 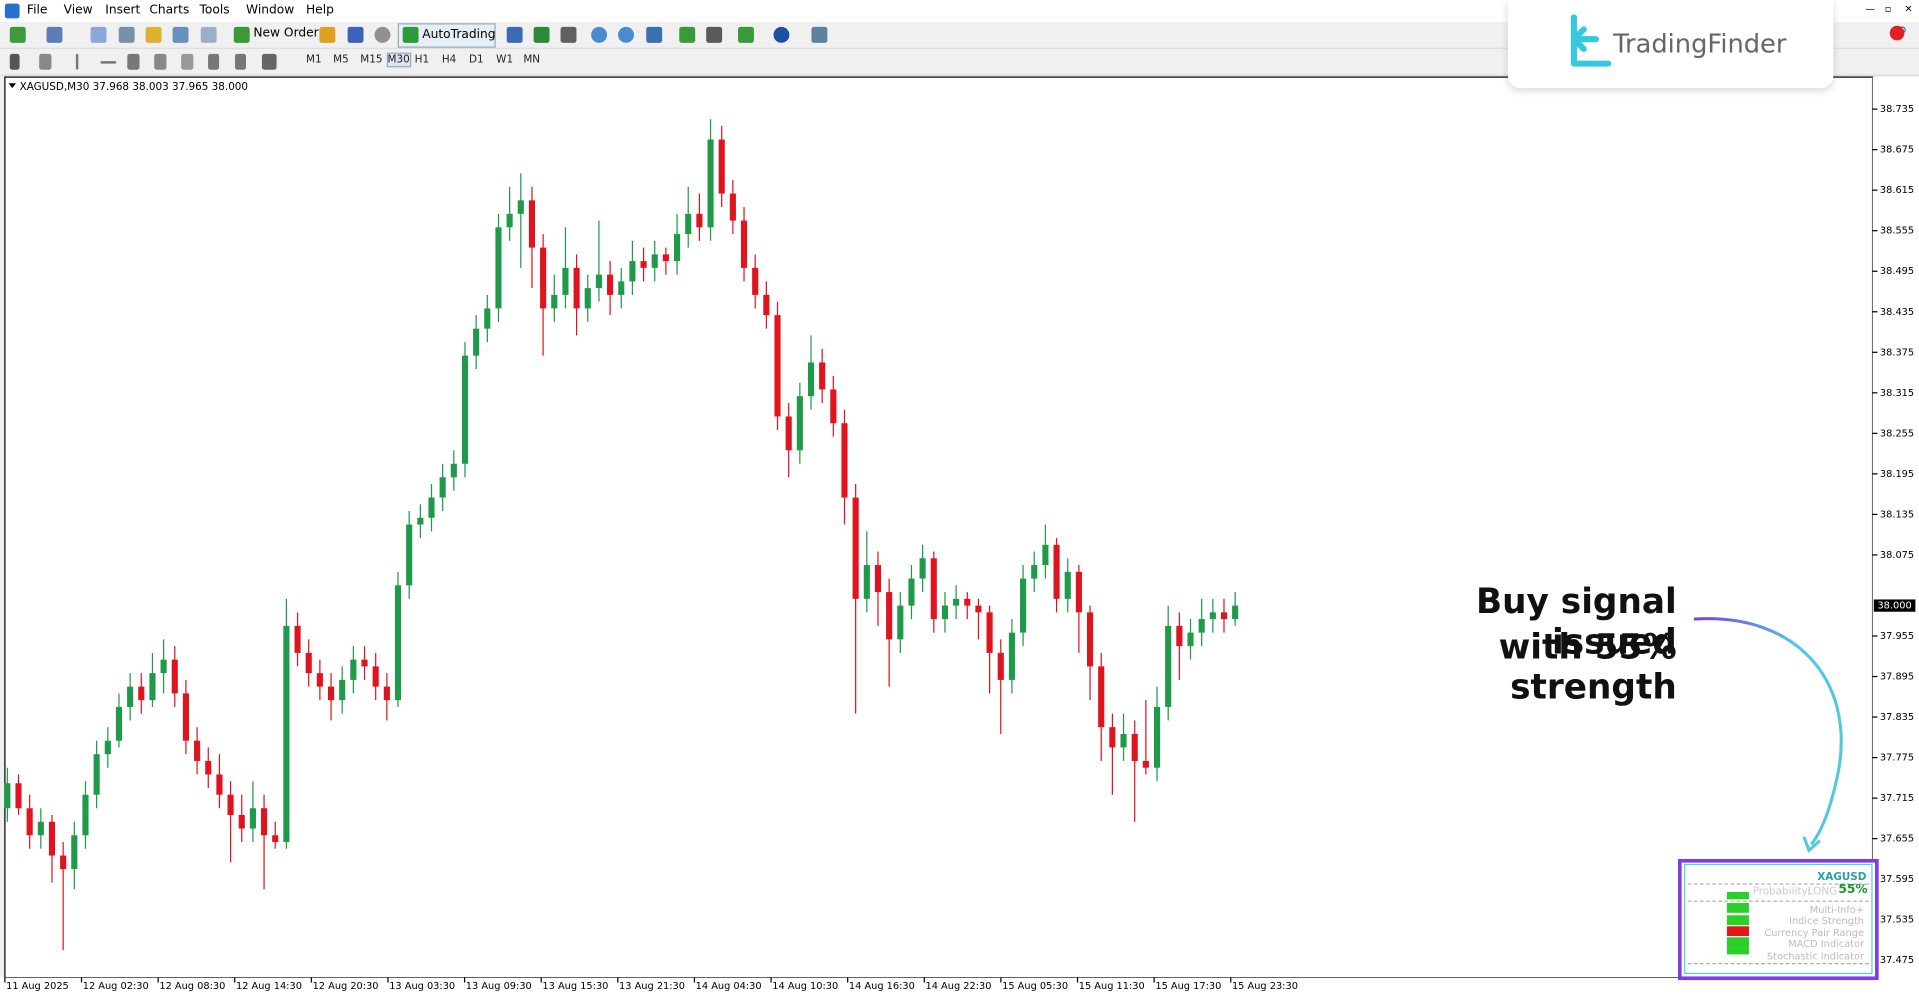 I want to click on menu-item: Tools, so click(x=214, y=10).